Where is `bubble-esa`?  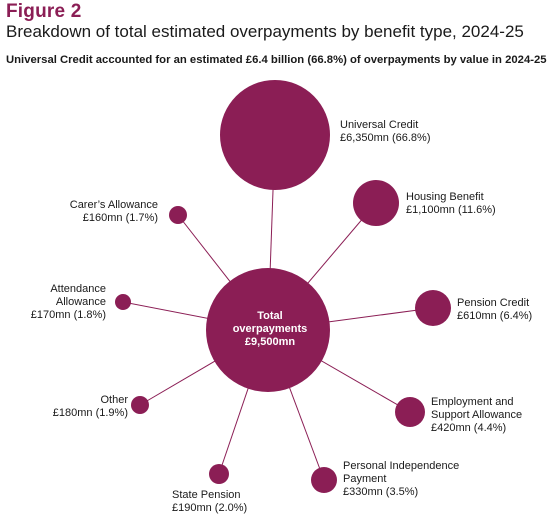 bubble-esa is located at coordinates (410, 412).